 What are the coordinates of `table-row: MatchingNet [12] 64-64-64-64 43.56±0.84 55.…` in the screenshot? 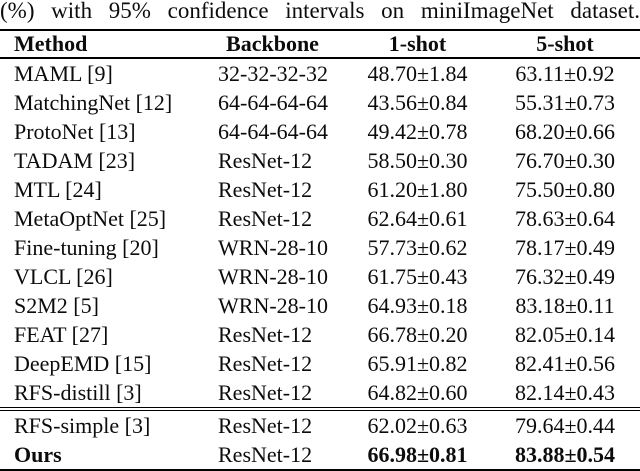 It's located at (320, 102).